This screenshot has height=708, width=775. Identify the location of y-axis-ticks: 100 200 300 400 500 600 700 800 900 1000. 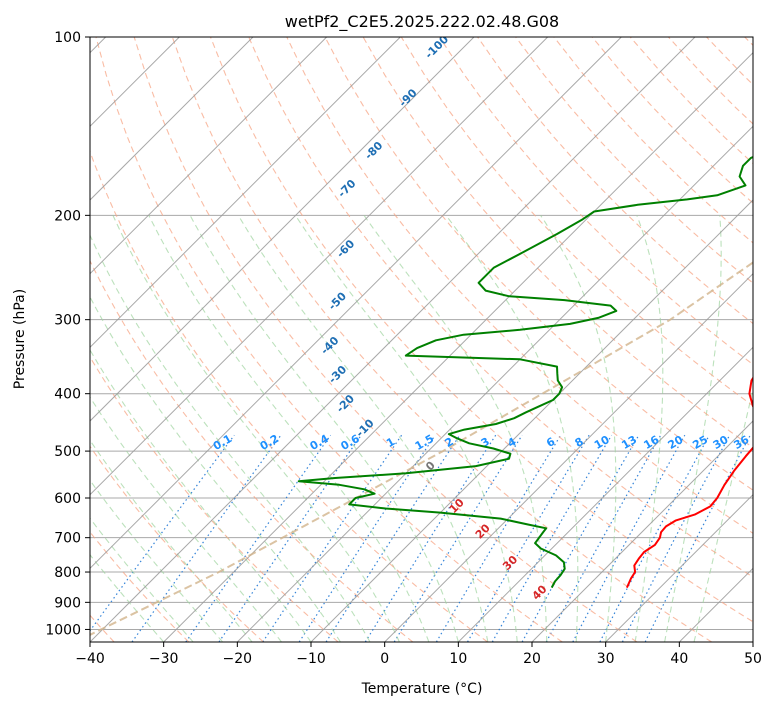
(67, 334).